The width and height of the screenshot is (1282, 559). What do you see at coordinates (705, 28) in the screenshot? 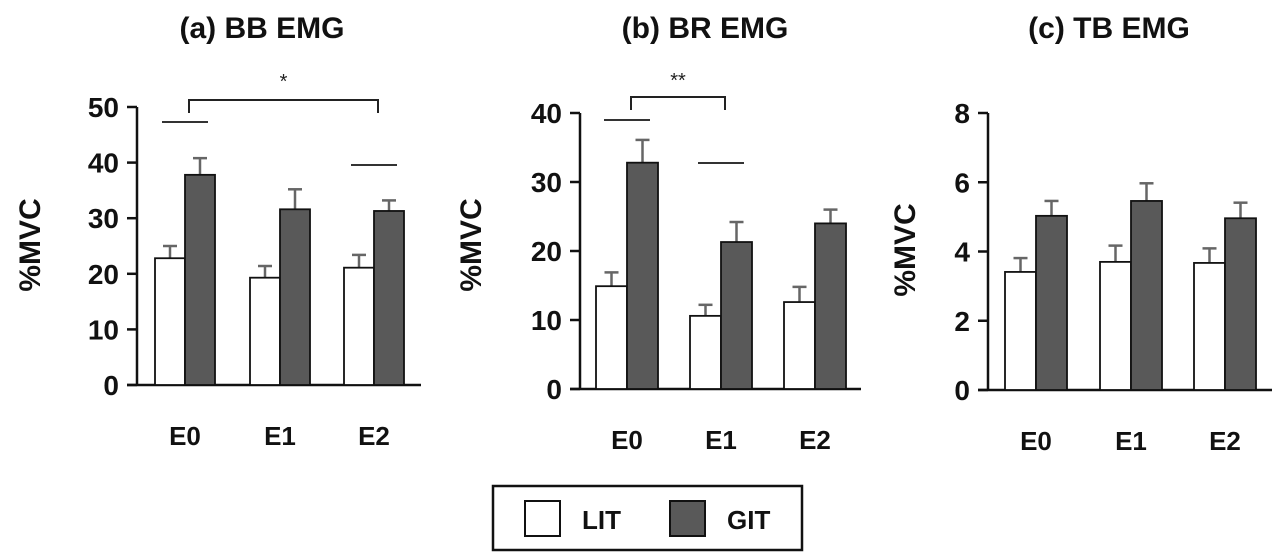
I see `chart-title: (b) BR EMG` at bounding box center [705, 28].